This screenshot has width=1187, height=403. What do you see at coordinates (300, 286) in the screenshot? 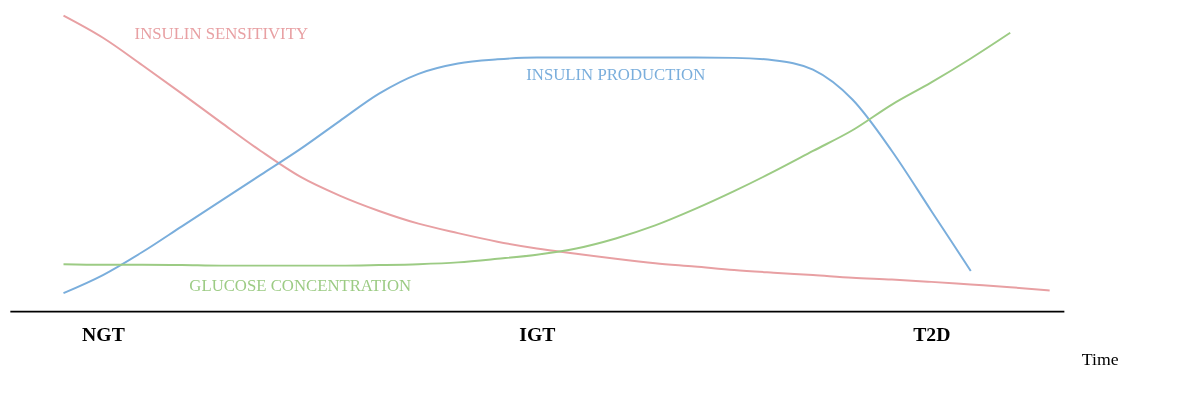
I see `series-label: GLUCOSE CONCENTRATION` at bounding box center [300, 286].